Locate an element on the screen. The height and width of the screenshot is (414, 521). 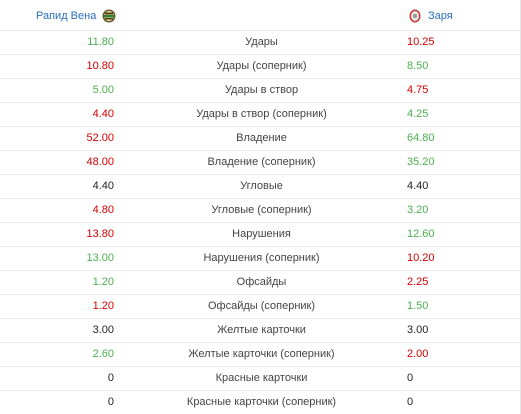
stat-label: Желтые карточки (соперник) is located at coordinates (261, 354).